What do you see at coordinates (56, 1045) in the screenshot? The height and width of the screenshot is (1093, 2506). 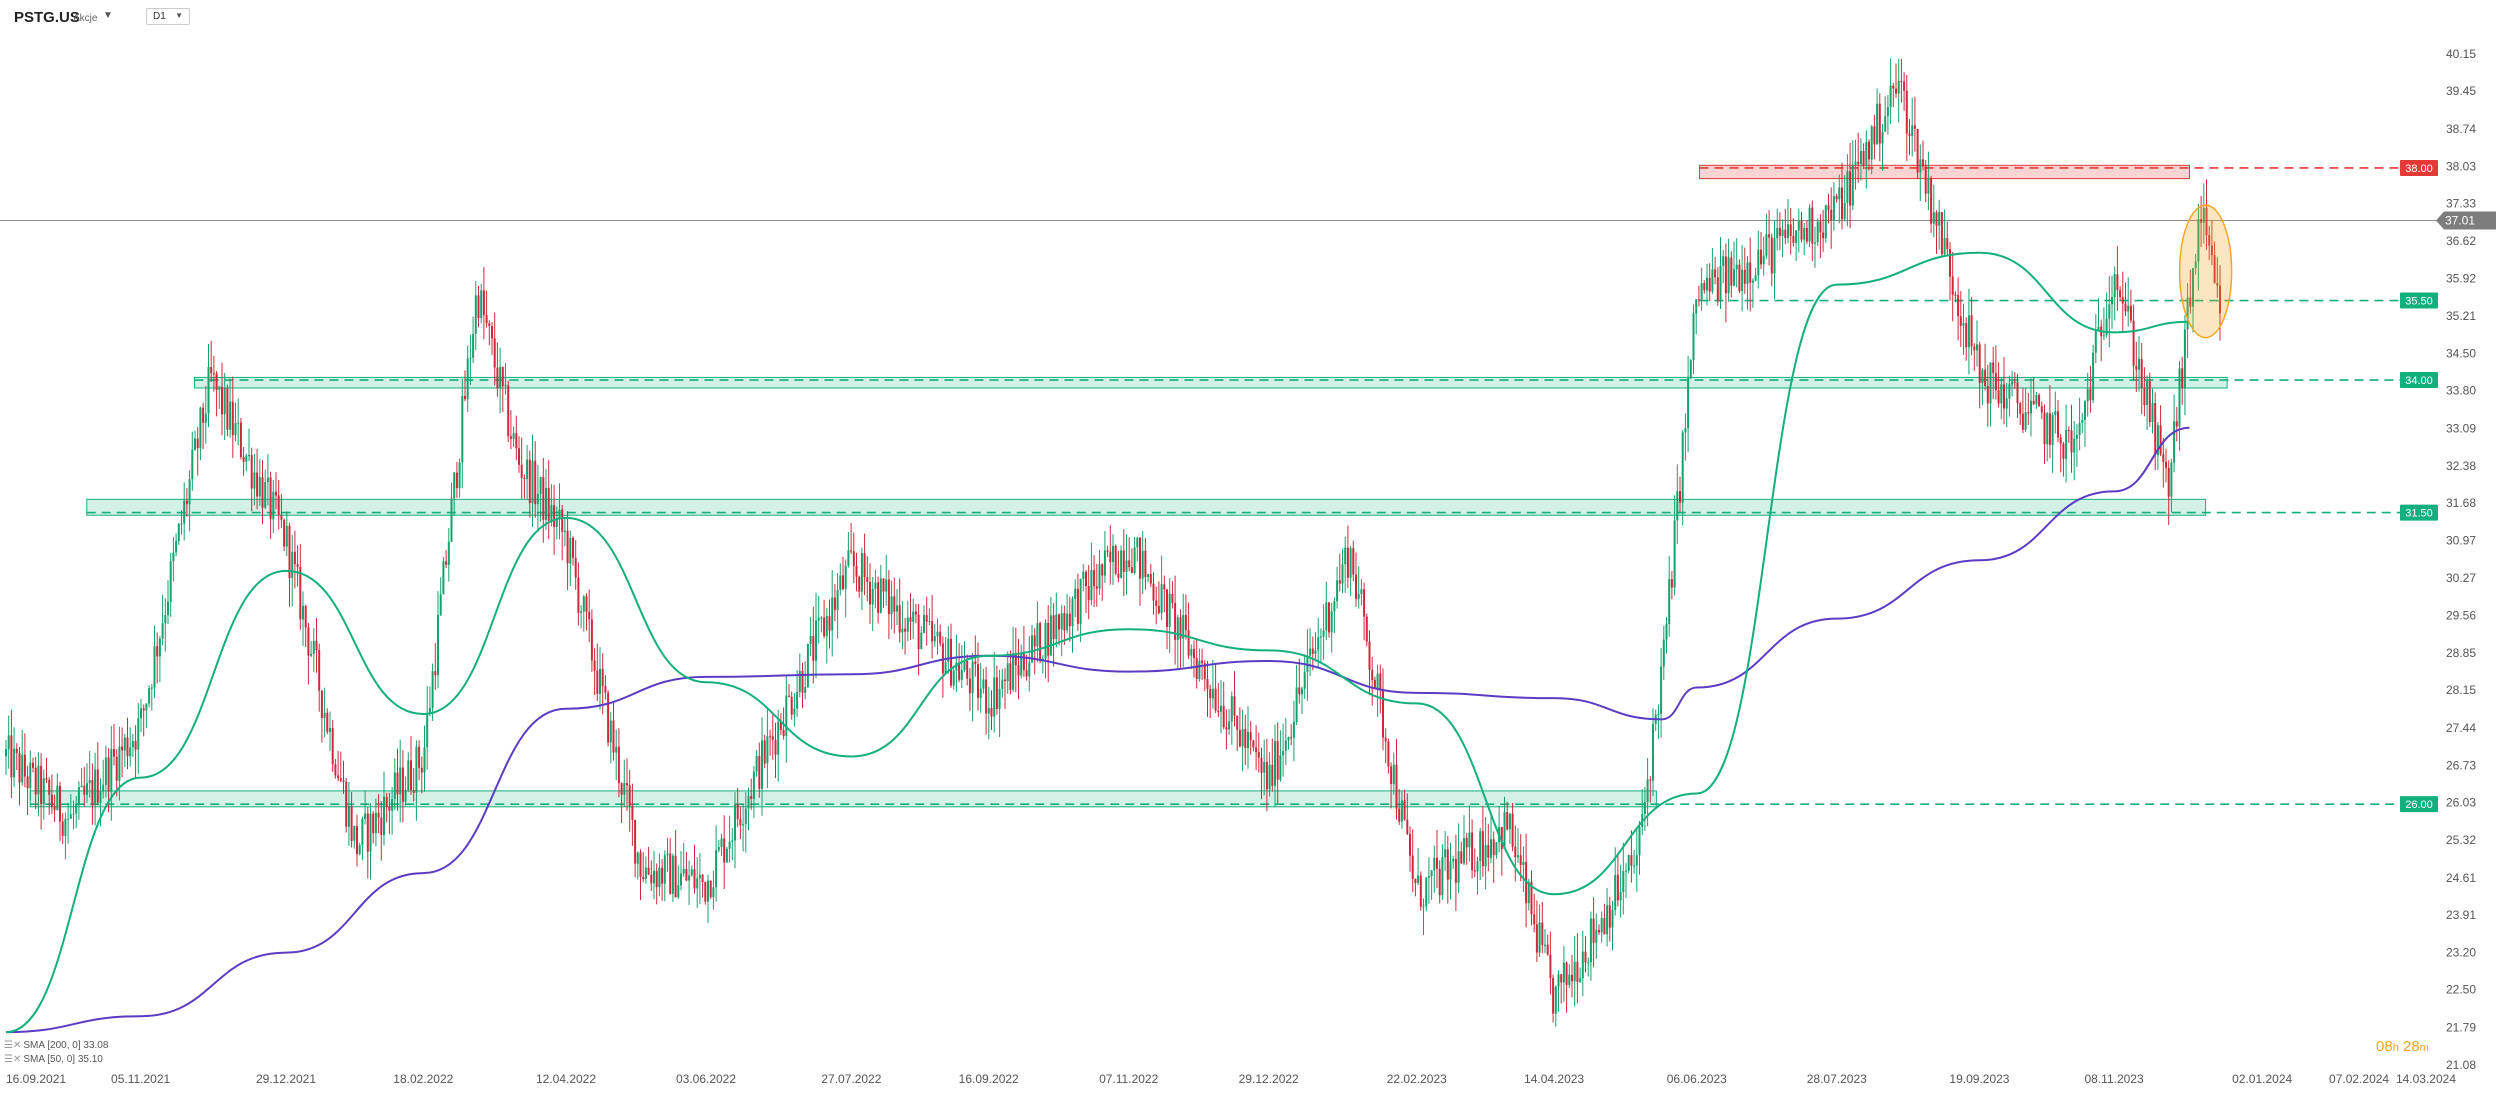 I see `legend-item-sma200: ☰✕ SMA [200, 0] 33.08` at bounding box center [56, 1045].